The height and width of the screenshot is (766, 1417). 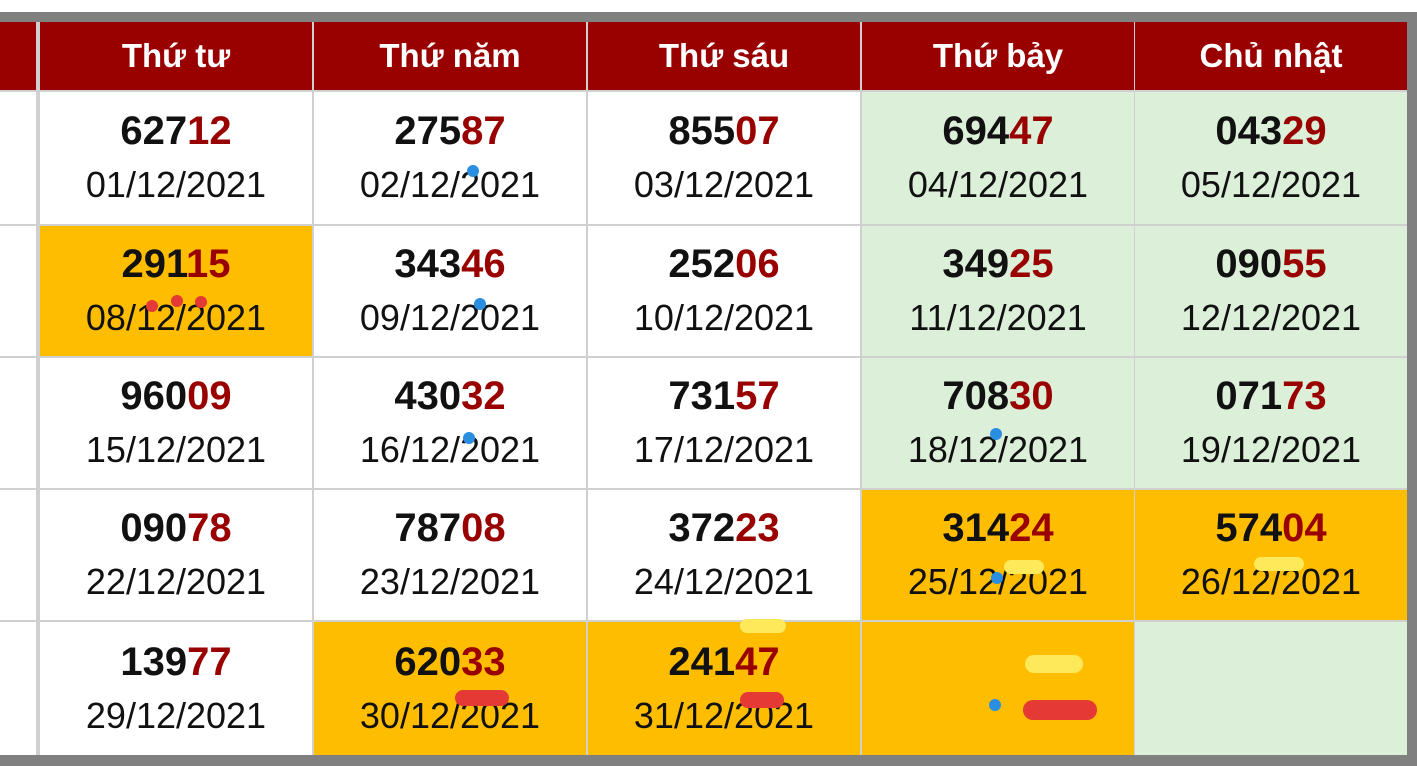 I want to click on result-number: 78708, so click(x=449, y=528).